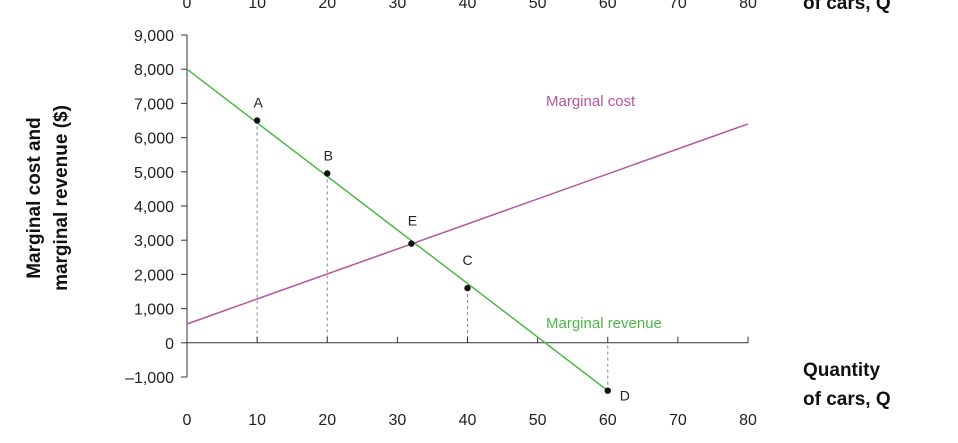 This screenshot has height=443, width=958. Describe the element at coordinates (412, 221) in the screenshot. I see `point-label-E: E` at that location.